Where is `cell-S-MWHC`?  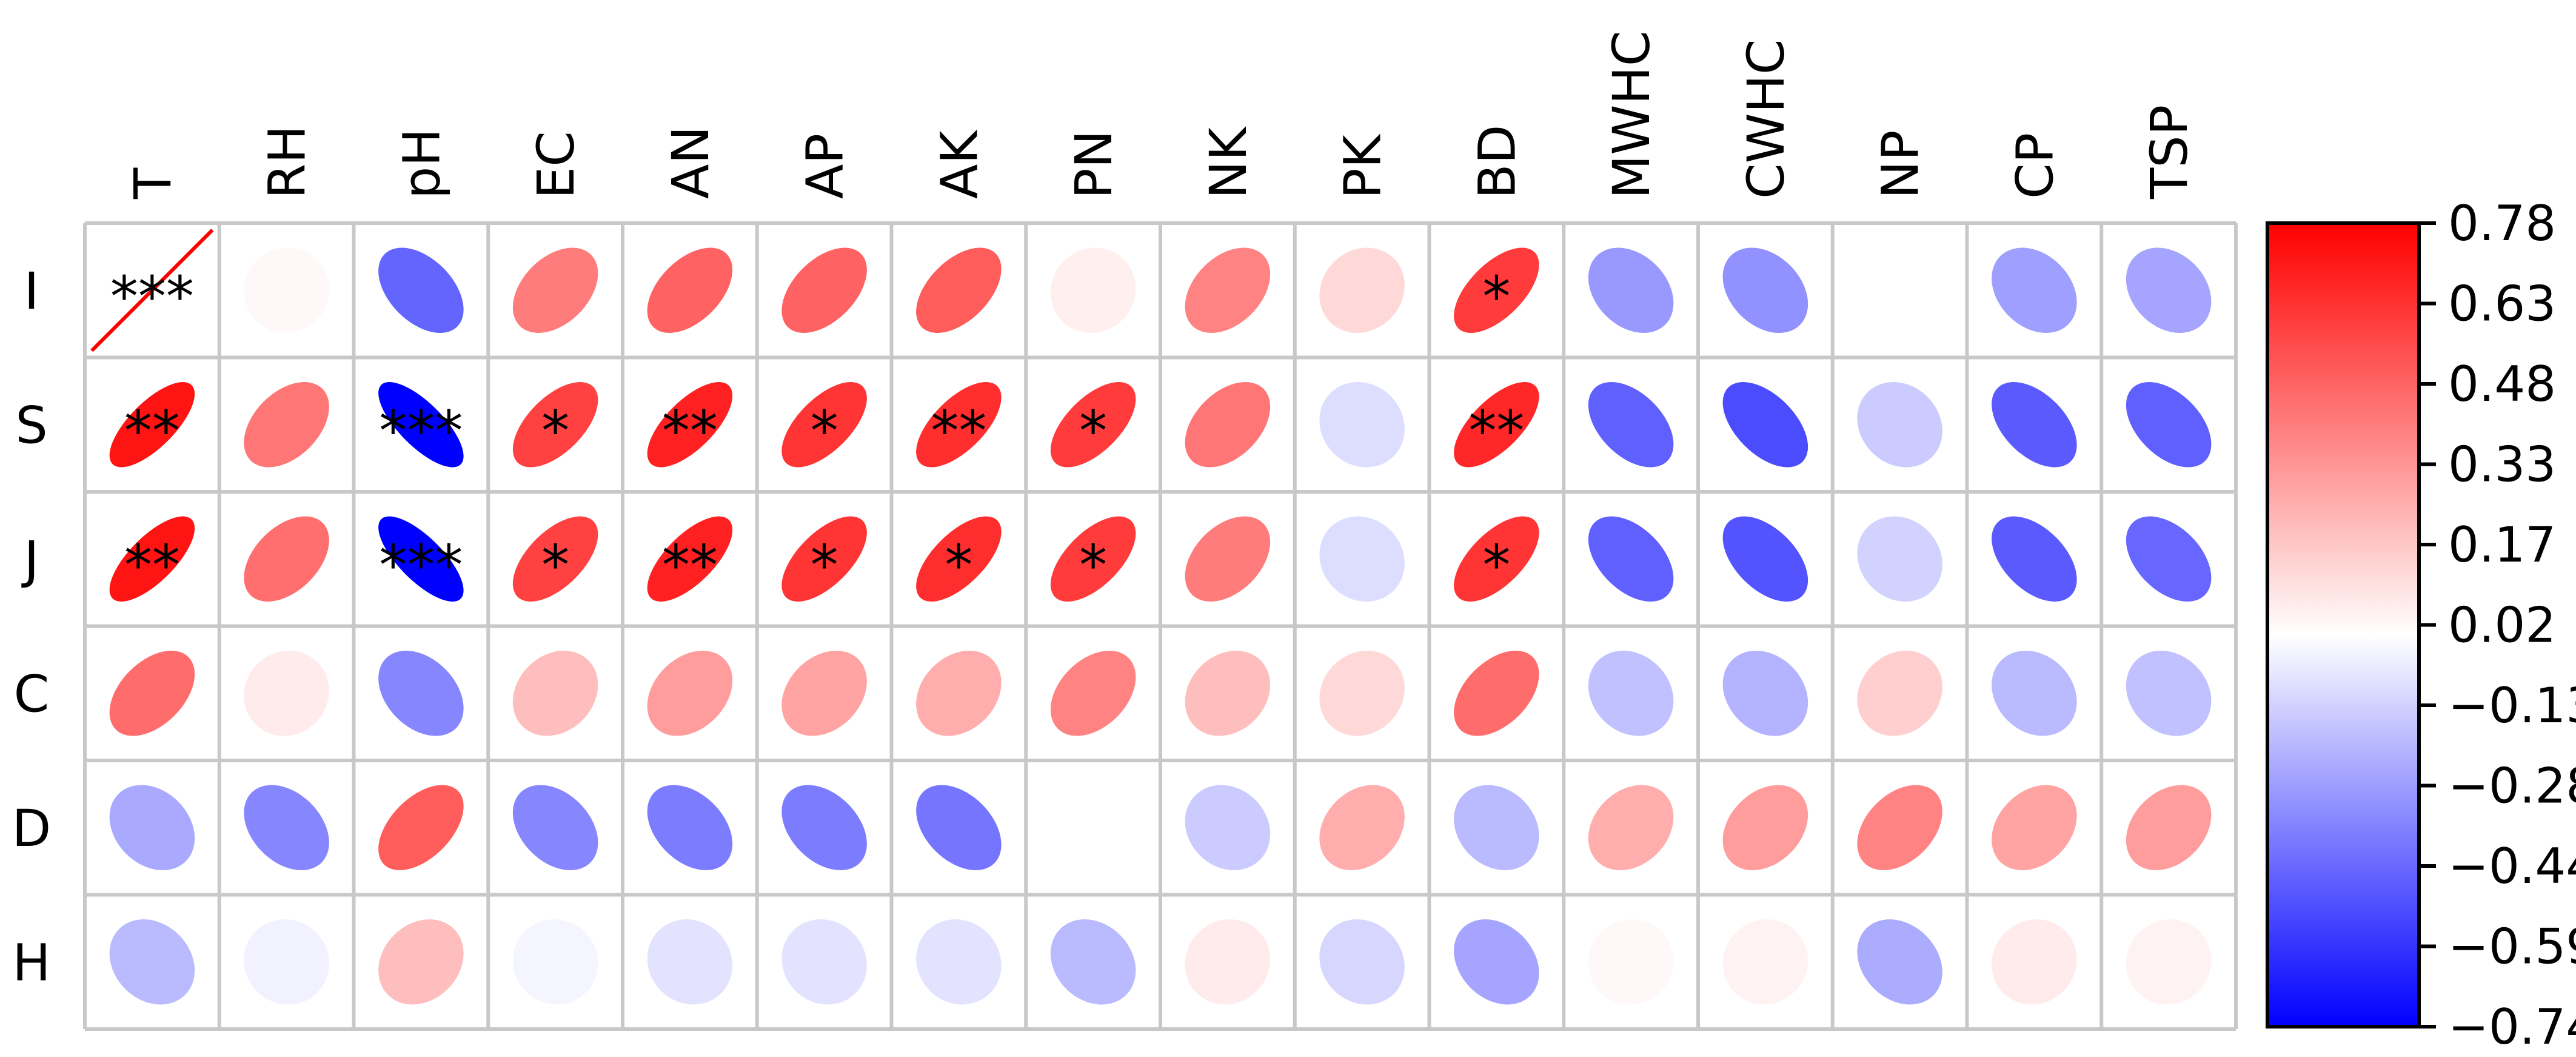
cell-S-MWHC is located at coordinates (1631, 424).